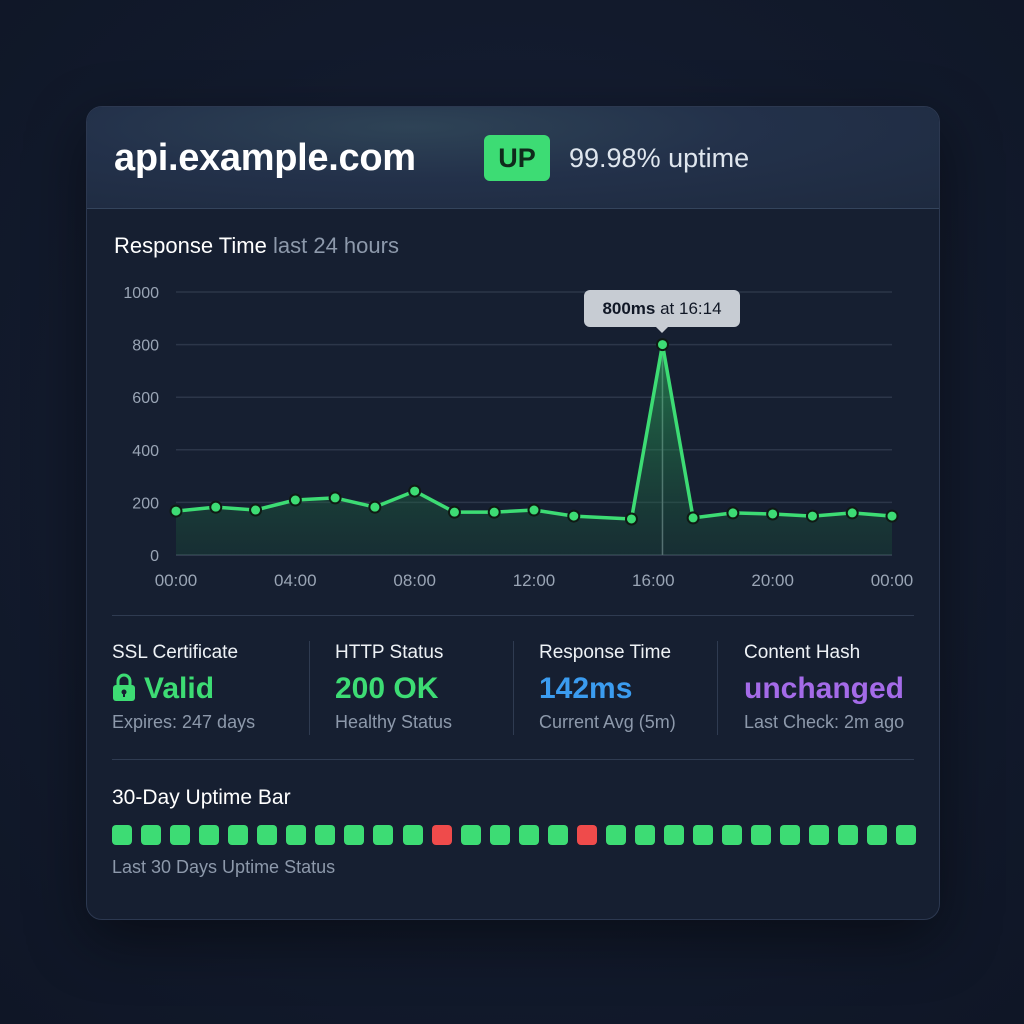 The height and width of the screenshot is (1024, 1024). Describe the element at coordinates (586, 688) in the screenshot. I see `response-time-value: 142ms` at that location.